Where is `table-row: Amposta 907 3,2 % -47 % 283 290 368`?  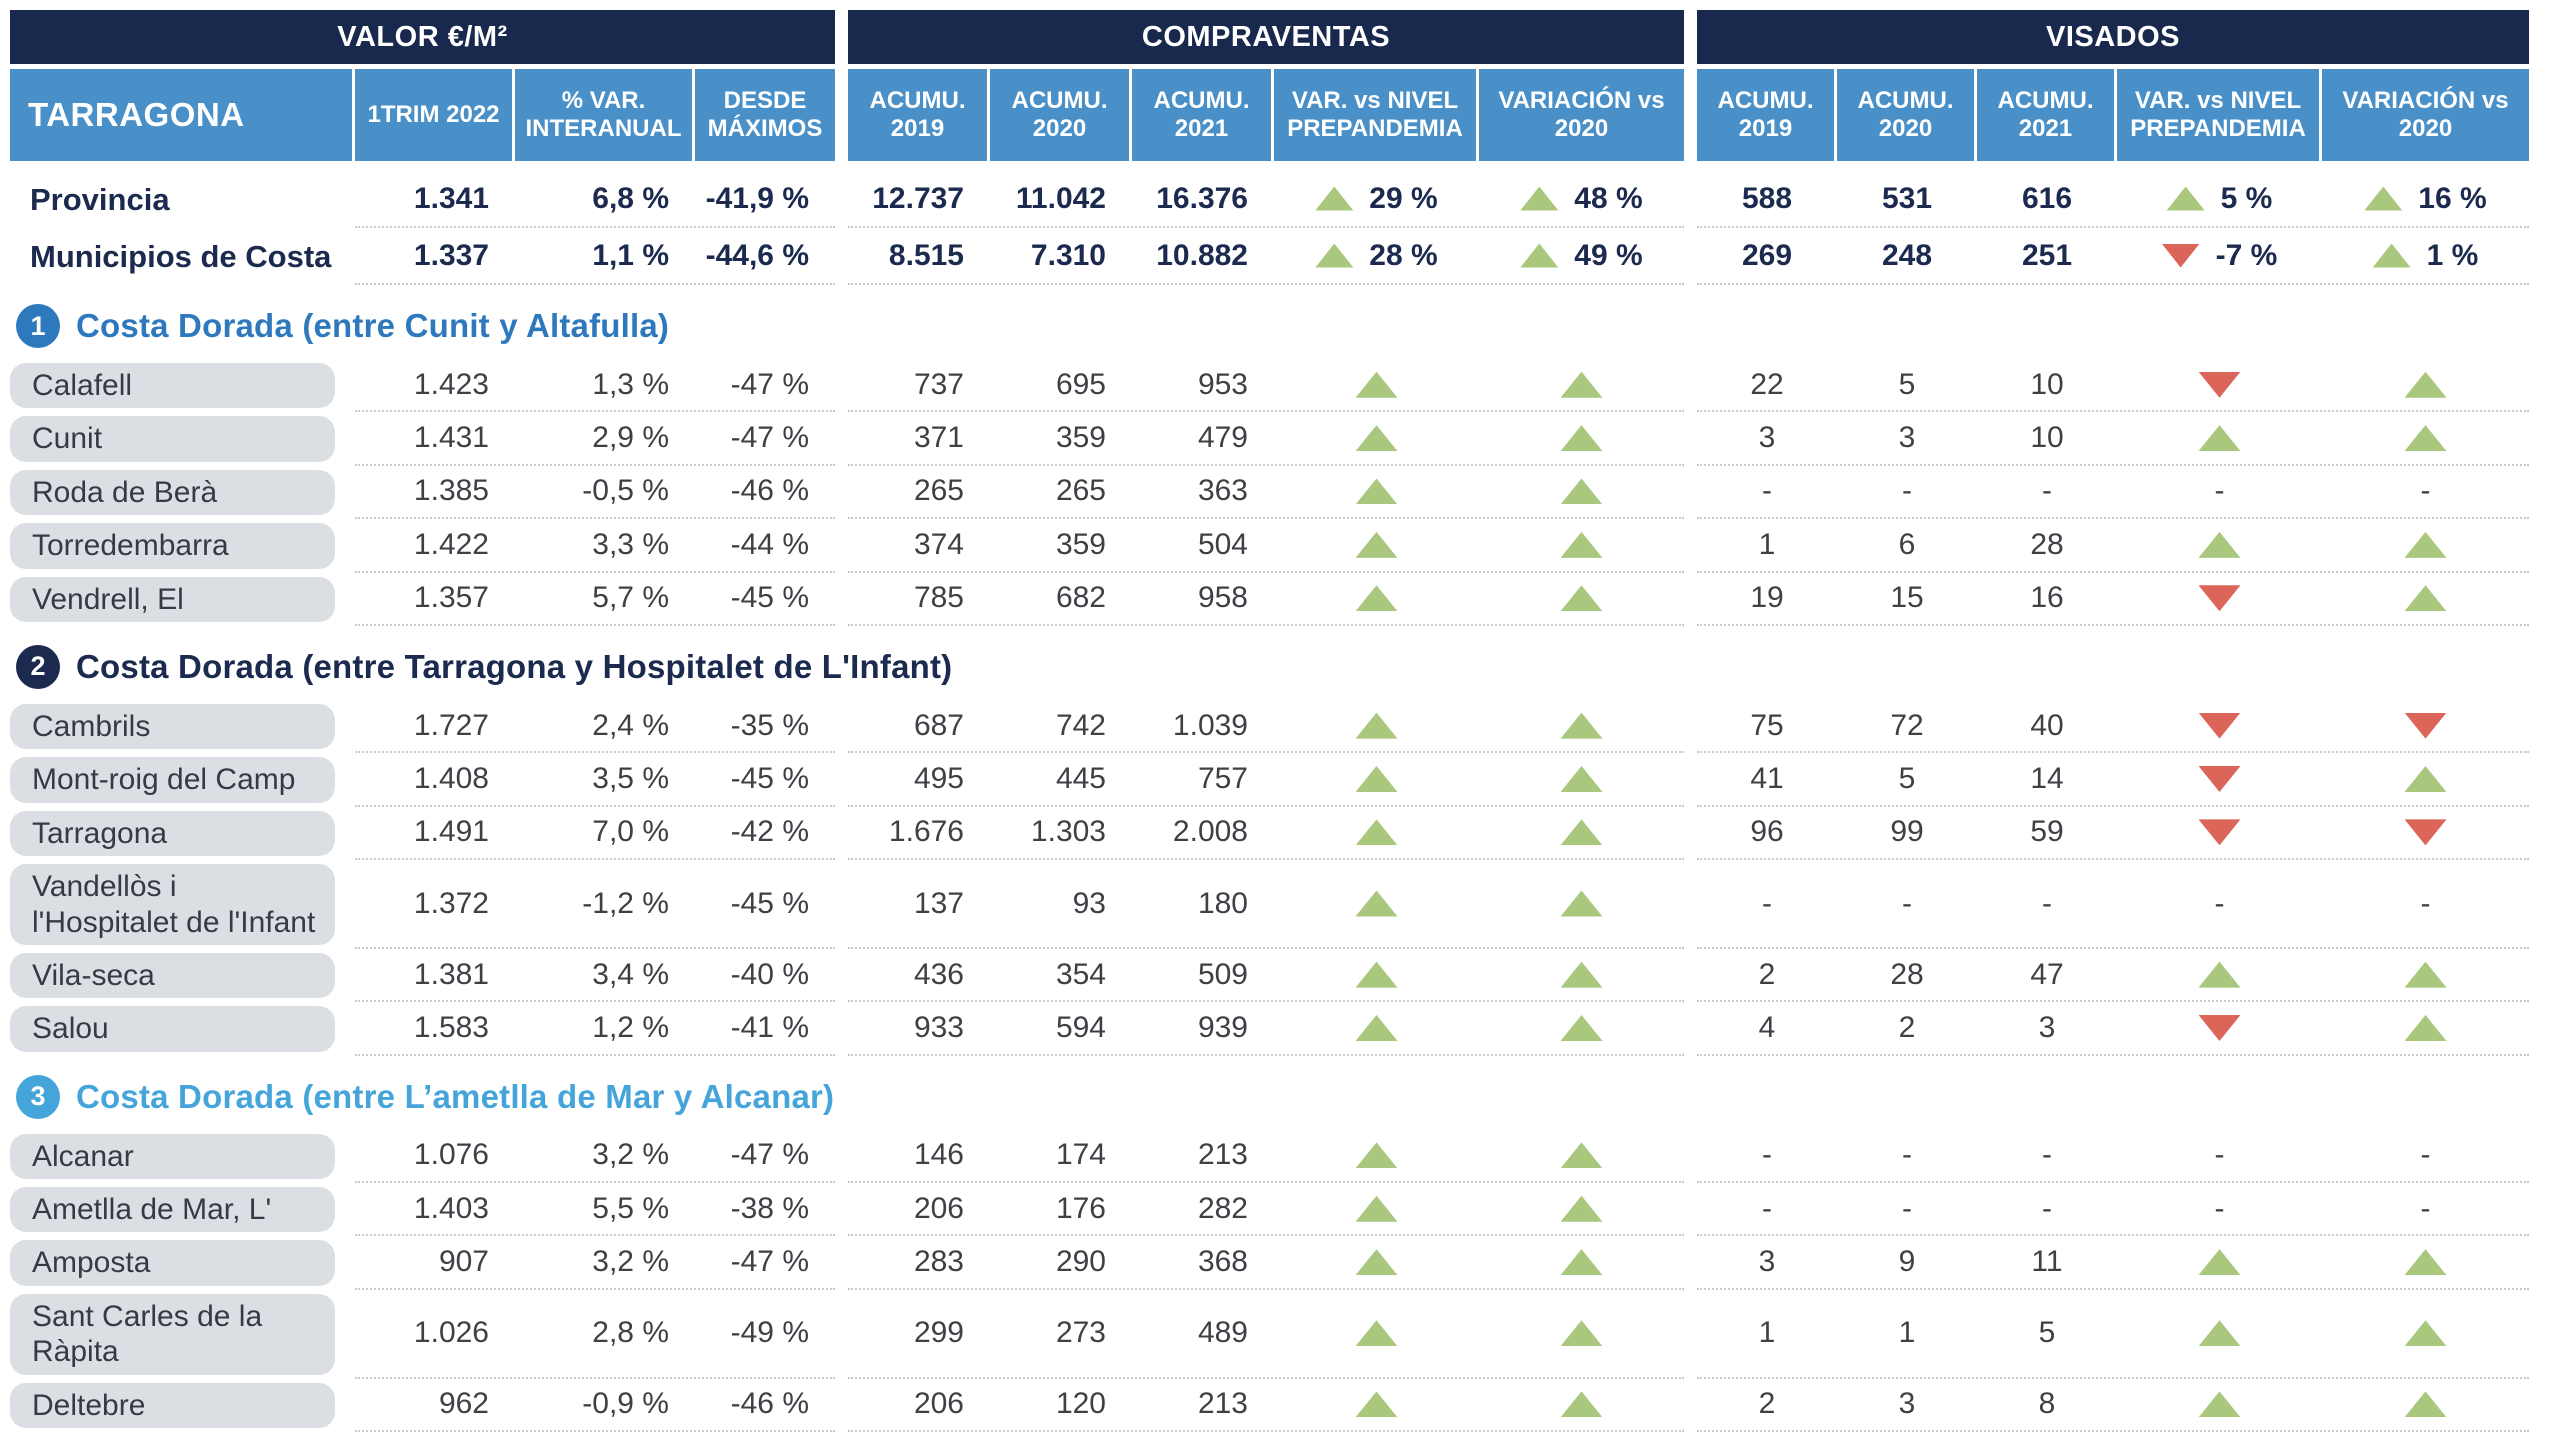 table-row: Amposta 907 3,2 % -47 % 283 290 368 is located at coordinates (1281, 1263).